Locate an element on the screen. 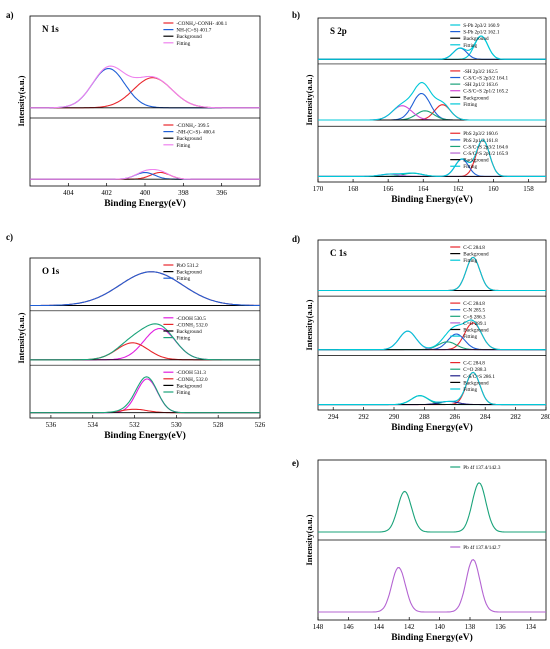 This screenshot has height=649, width=550. x-tick-label: 160 is located at coordinates (493, 189).